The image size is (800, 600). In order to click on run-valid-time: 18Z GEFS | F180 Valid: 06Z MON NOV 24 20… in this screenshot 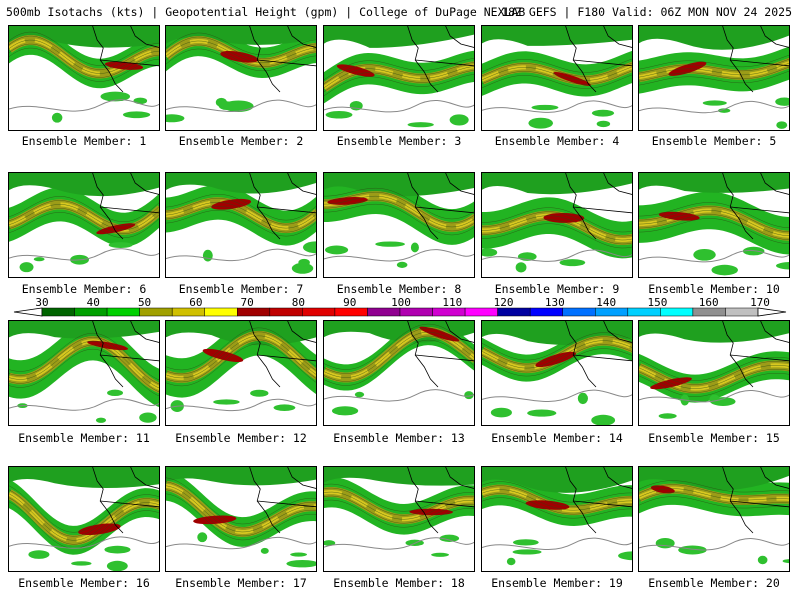, I will do `click(646, 12)`.